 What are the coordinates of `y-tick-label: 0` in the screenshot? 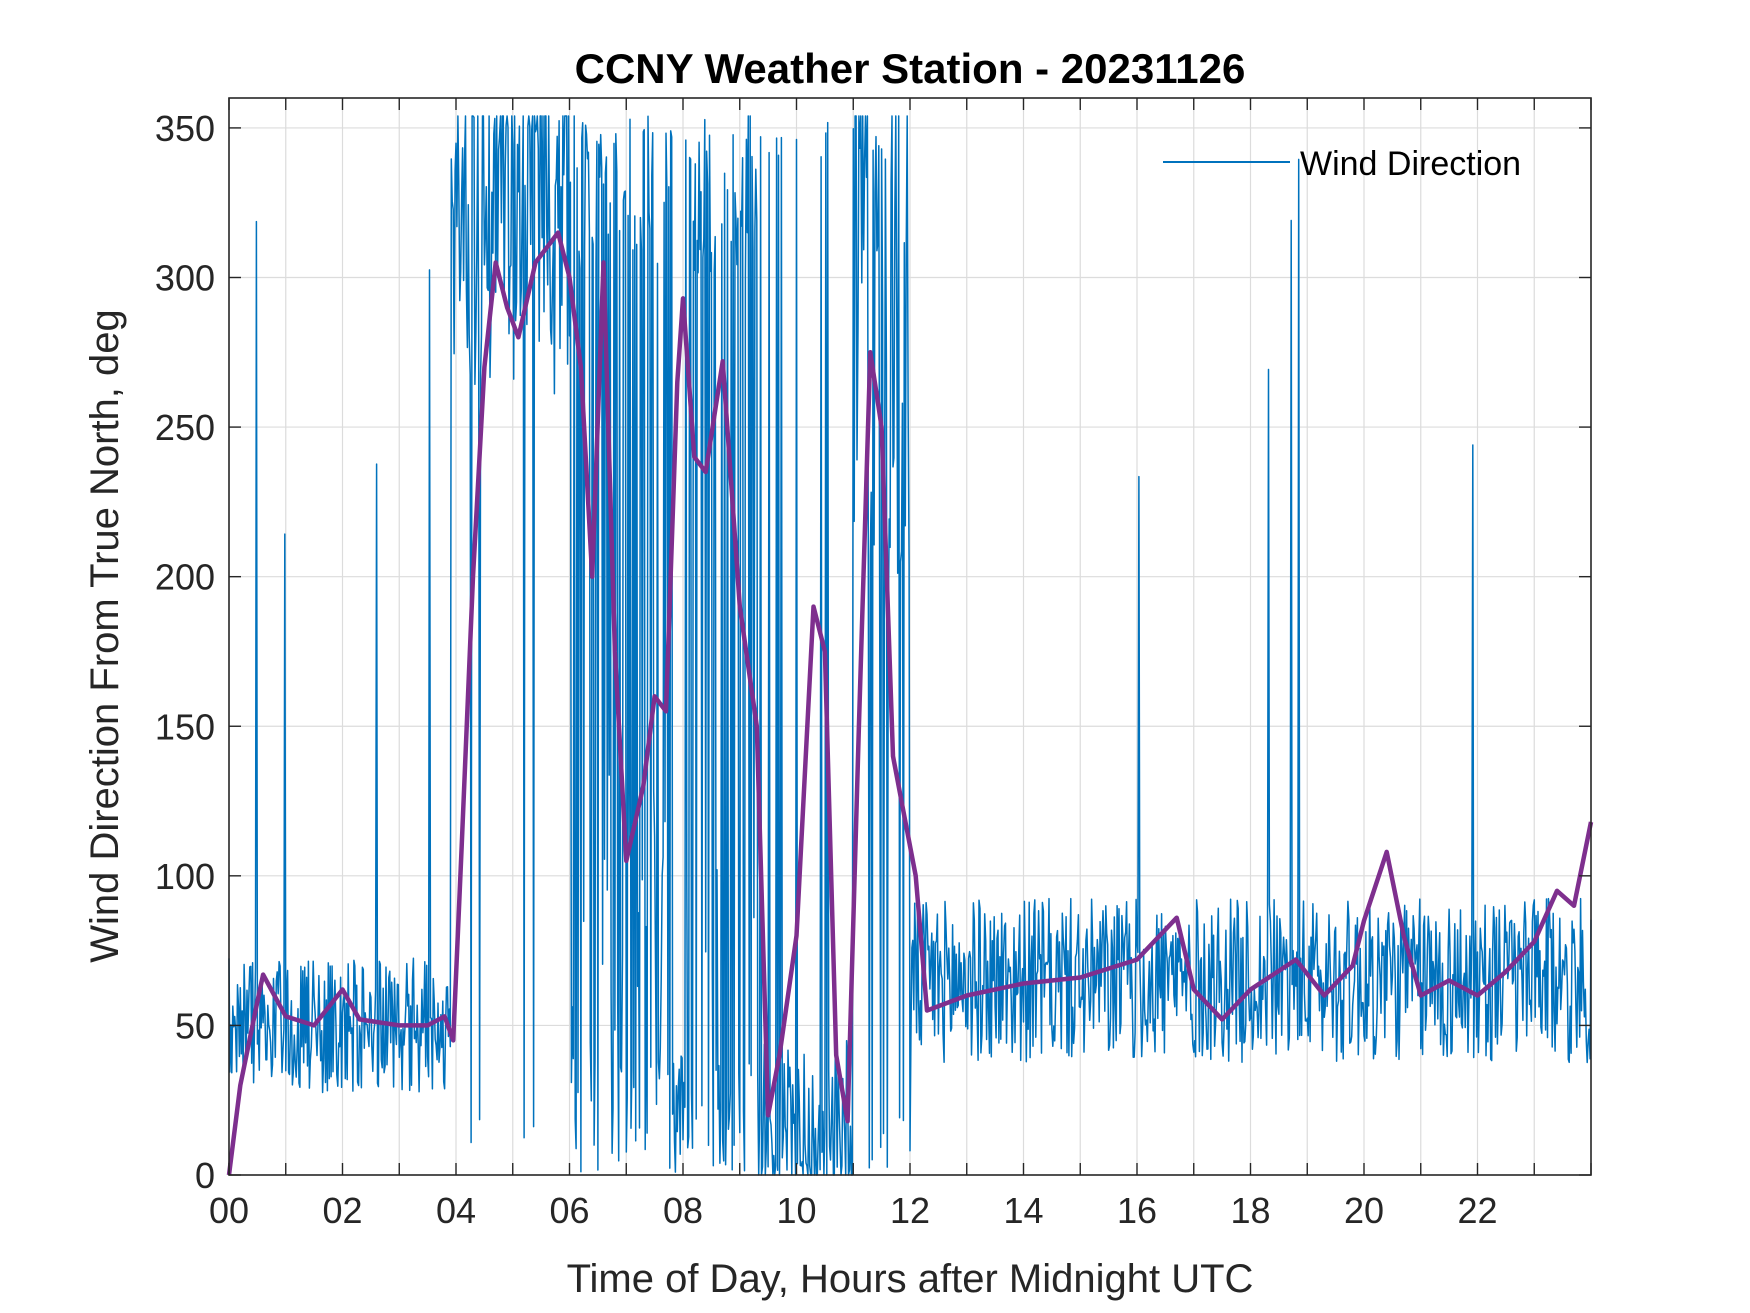 It's located at (205, 1175).